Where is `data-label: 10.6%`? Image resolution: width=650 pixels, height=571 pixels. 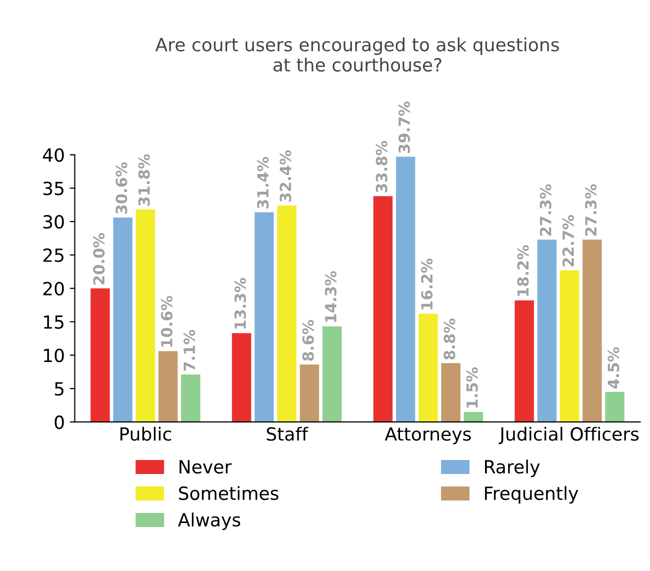 data-label: 10.6% is located at coordinates (166, 321).